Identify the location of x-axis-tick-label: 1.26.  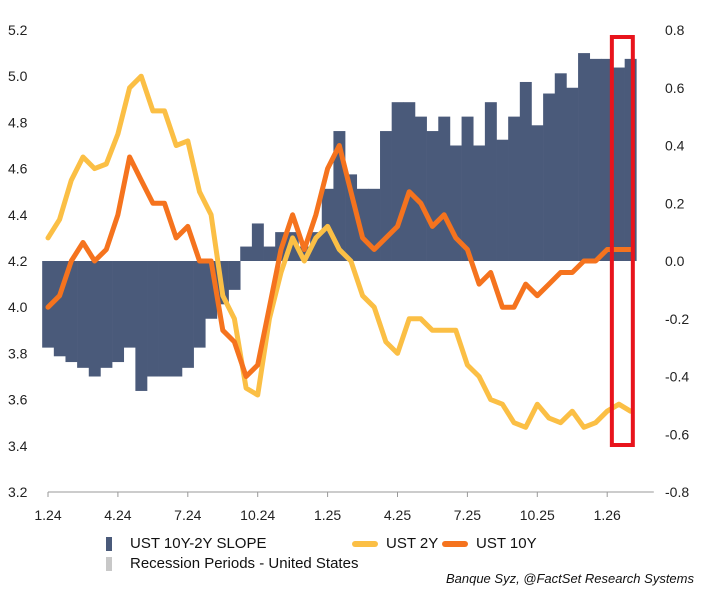
(607, 515).